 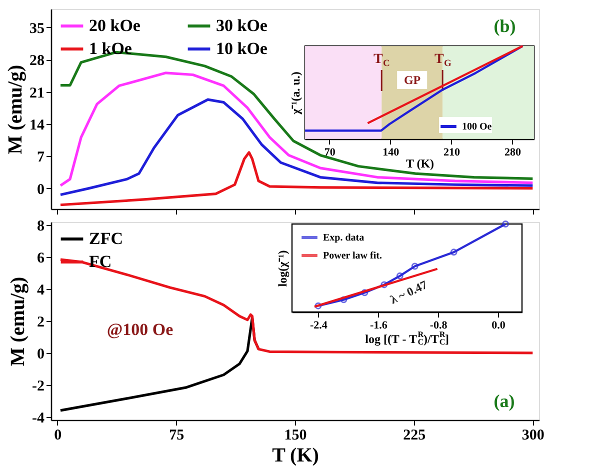 What do you see at coordinates (343, 238) in the screenshot?
I see `legend-label: Exp. data` at bounding box center [343, 238].